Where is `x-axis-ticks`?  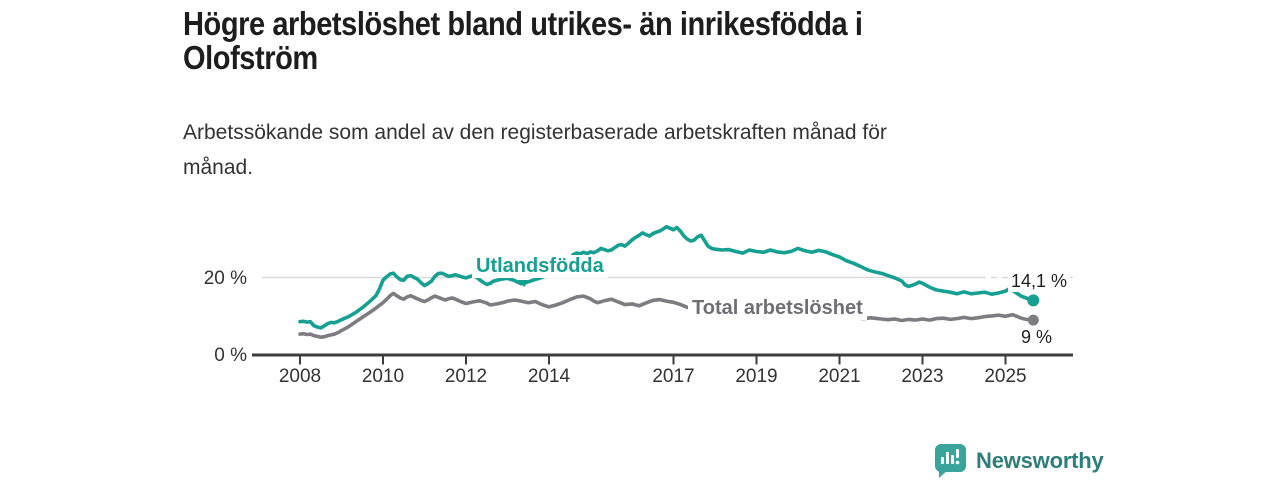
x-axis-ticks is located at coordinates (653, 360).